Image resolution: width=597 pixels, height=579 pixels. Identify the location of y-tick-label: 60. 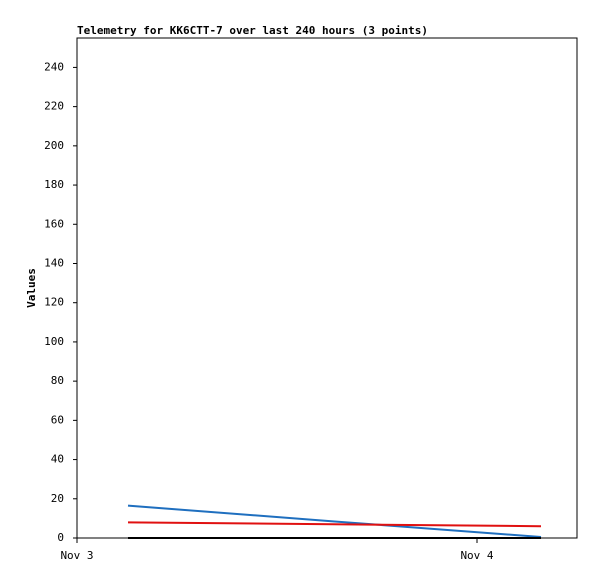
(57, 419).